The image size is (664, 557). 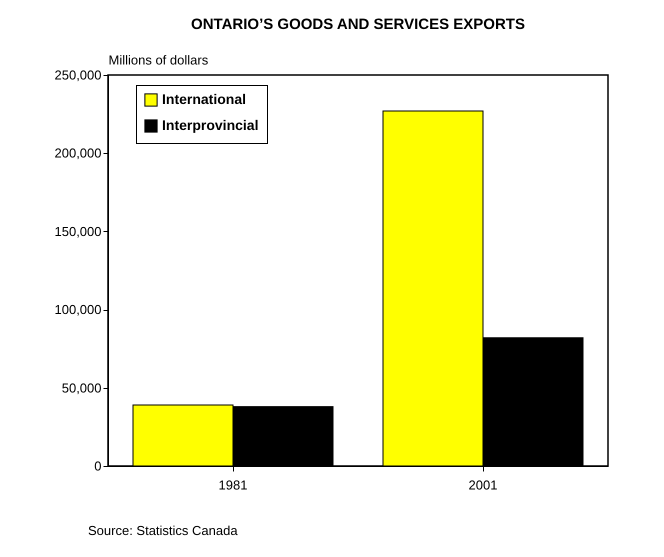 What do you see at coordinates (98, 466) in the screenshot?
I see `y-tick-label: 0` at bounding box center [98, 466].